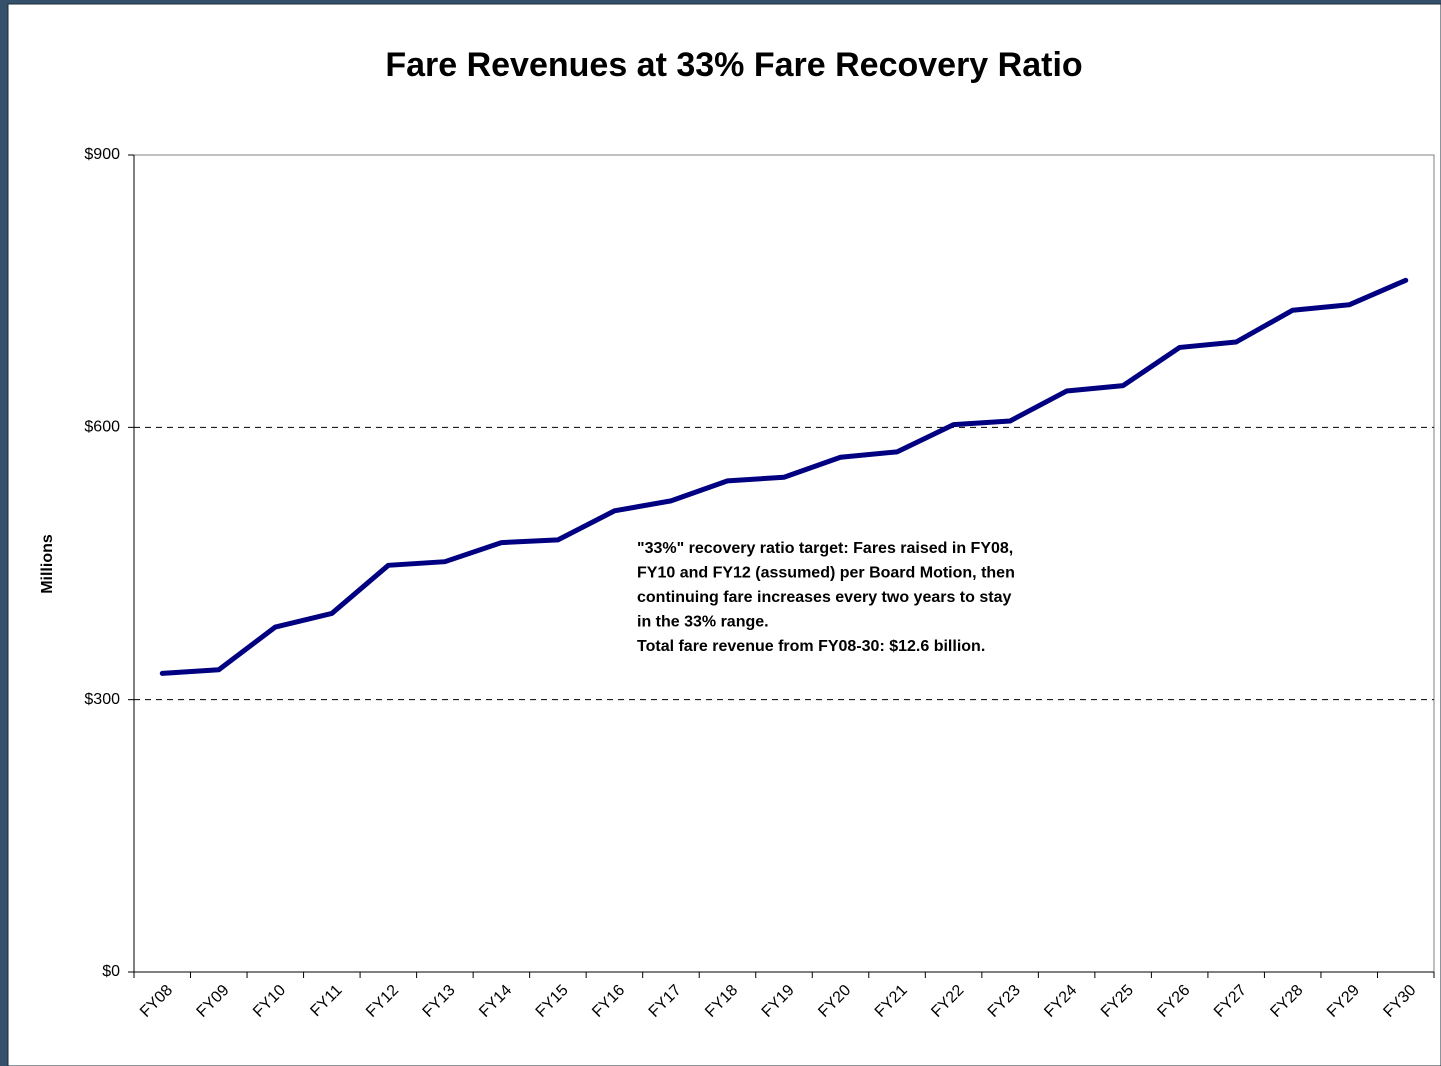  Describe the element at coordinates (102, 699) in the screenshot. I see `y-tick-label: $300` at that location.